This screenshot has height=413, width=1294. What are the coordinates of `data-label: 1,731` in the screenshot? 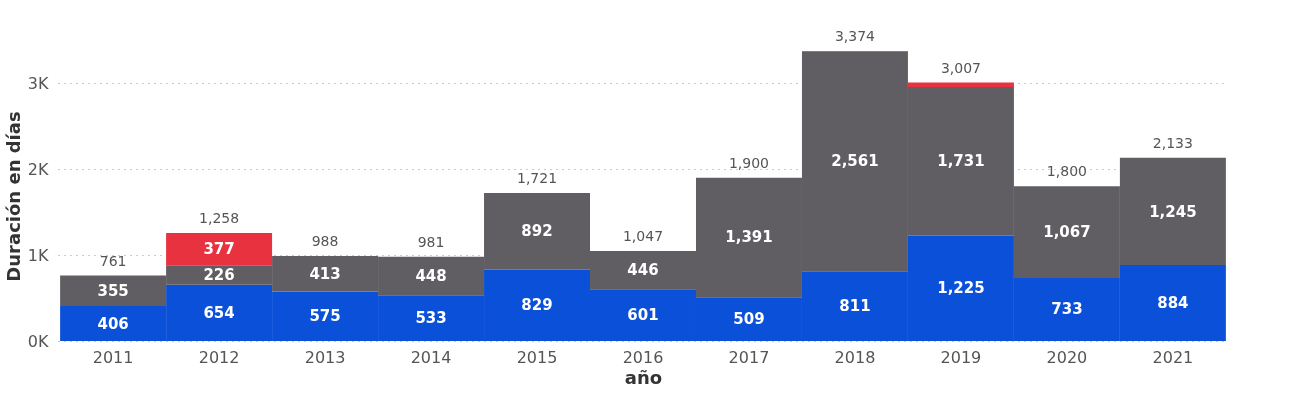 It's located at (961, 161).